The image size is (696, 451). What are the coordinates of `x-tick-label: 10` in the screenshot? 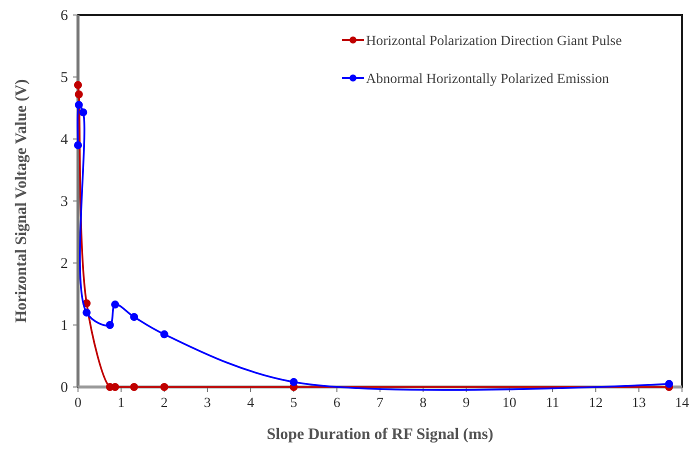 It's located at (509, 403).